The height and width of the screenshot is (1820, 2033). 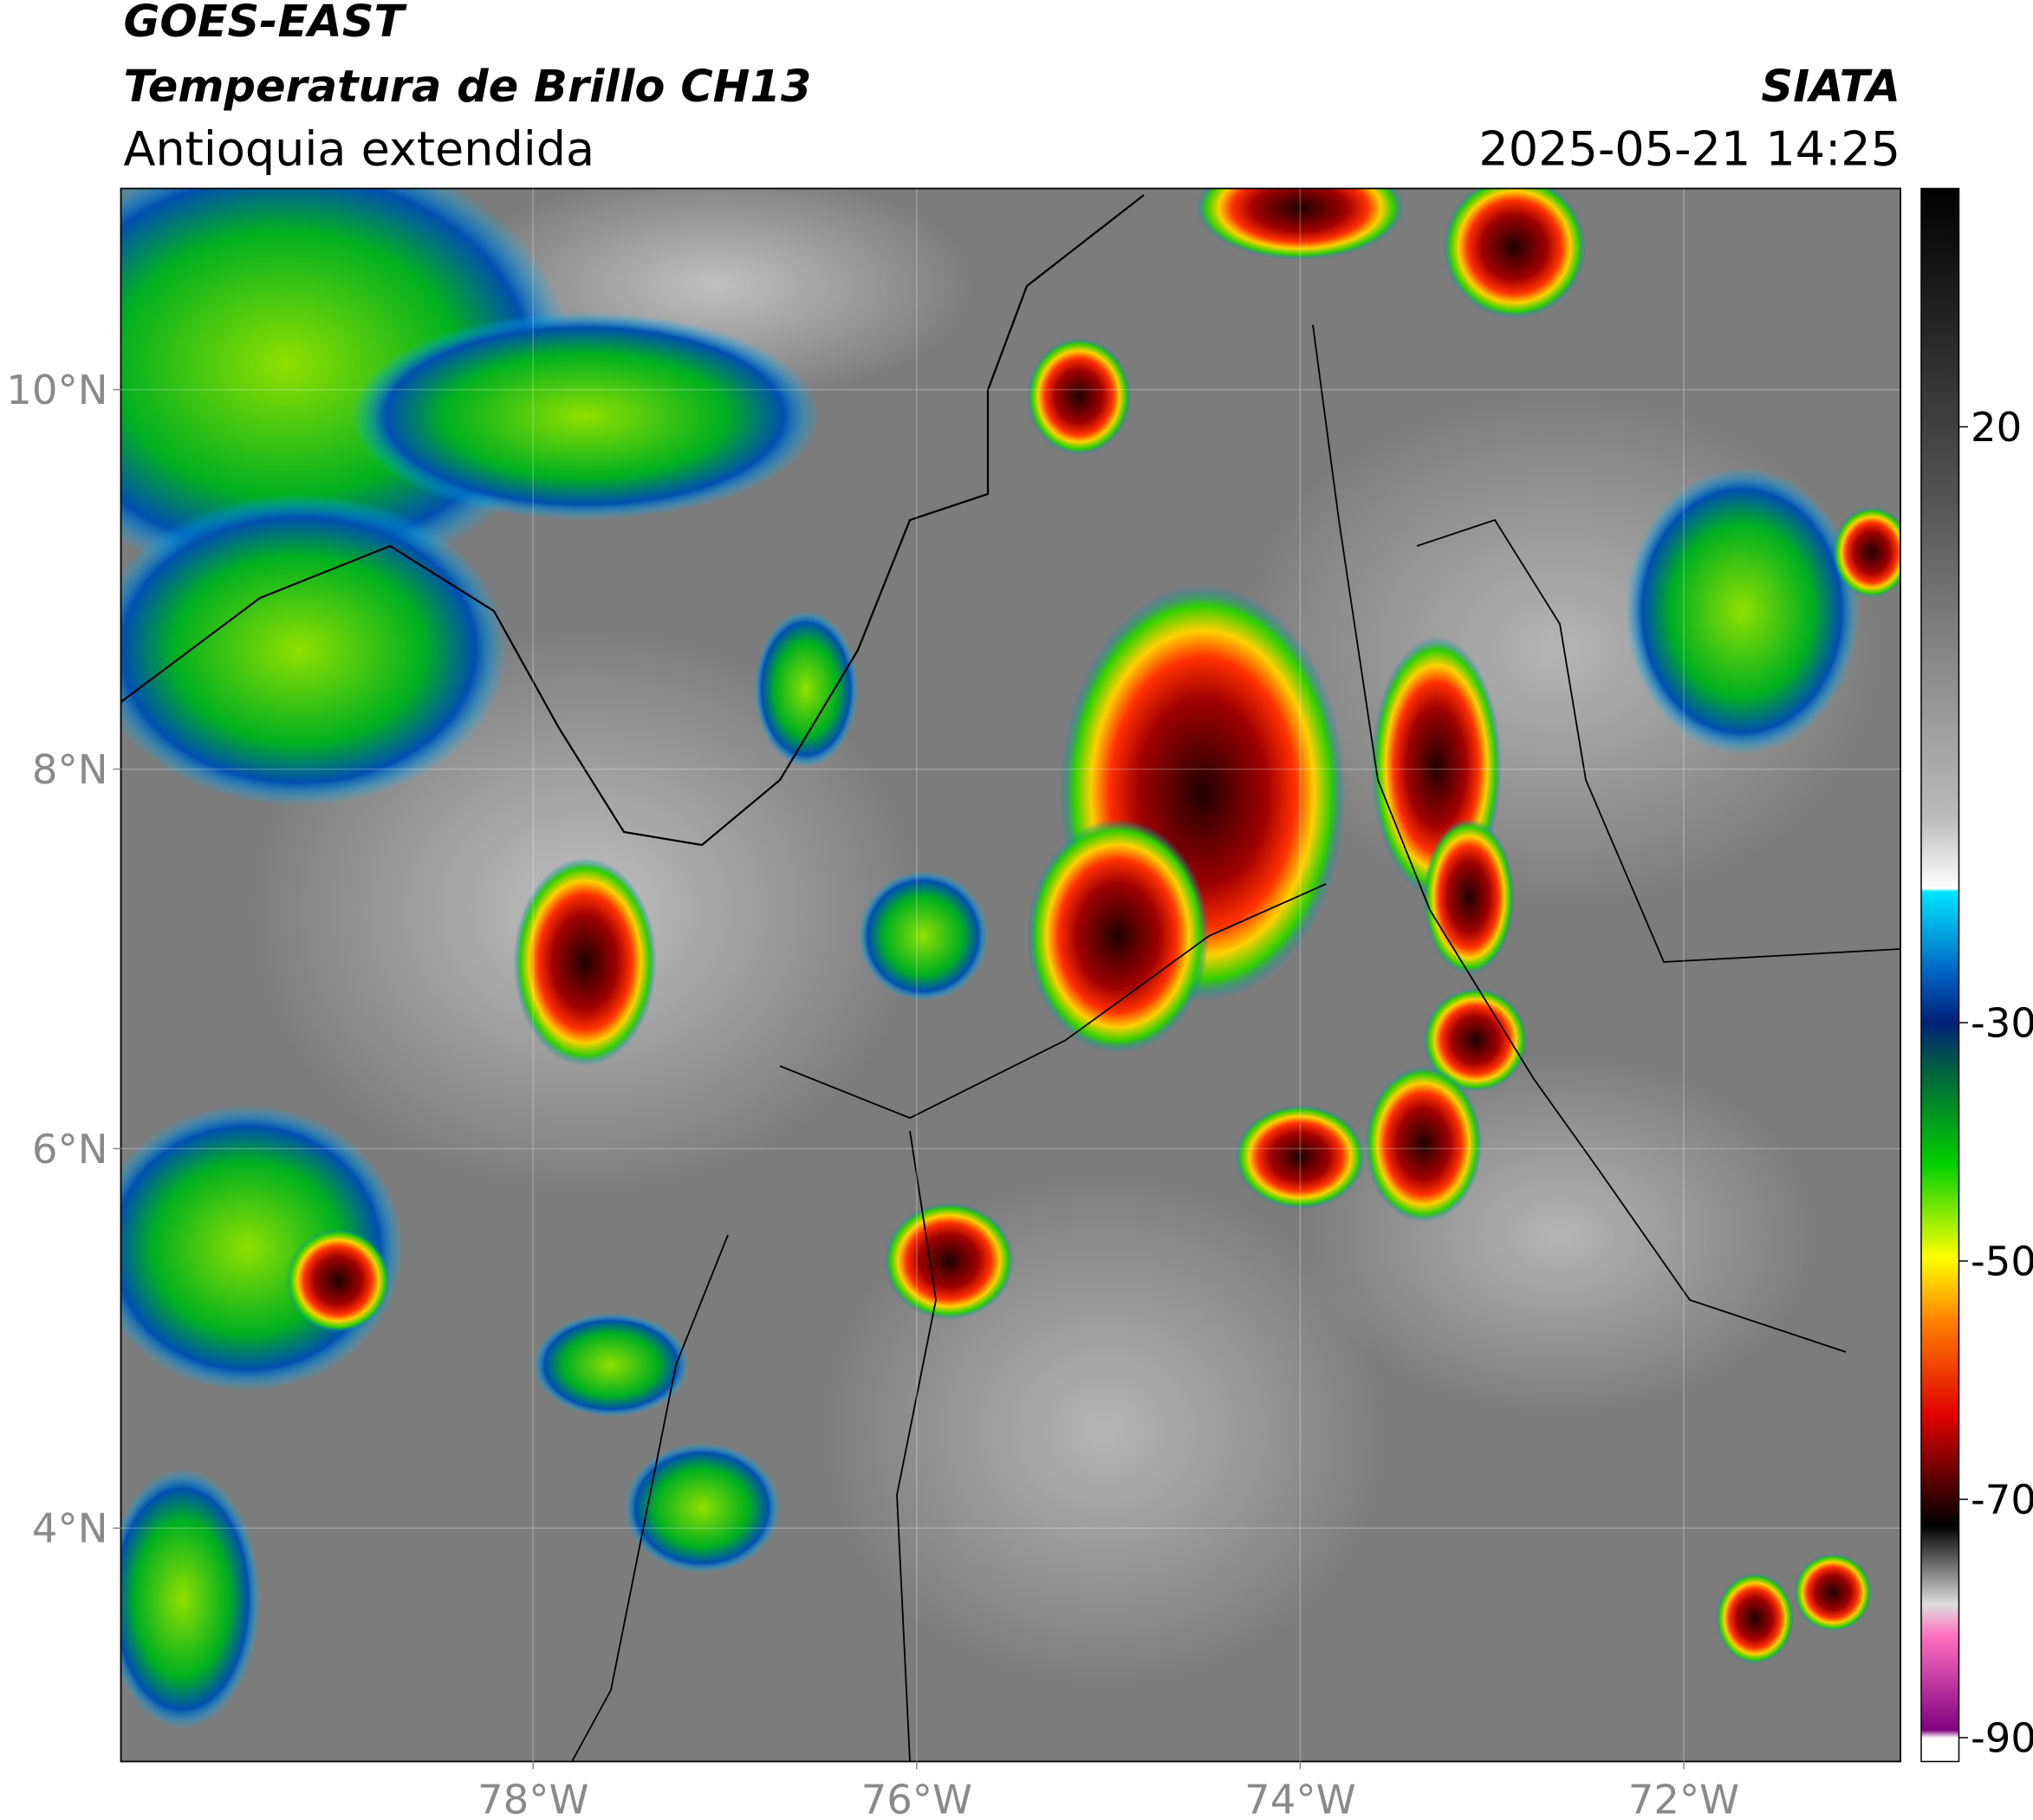 What do you see at coordinates (2002, 1738) in the screenshot?
I see `colorbar-tick-label: -90` at bounding box center [2002, 1738].